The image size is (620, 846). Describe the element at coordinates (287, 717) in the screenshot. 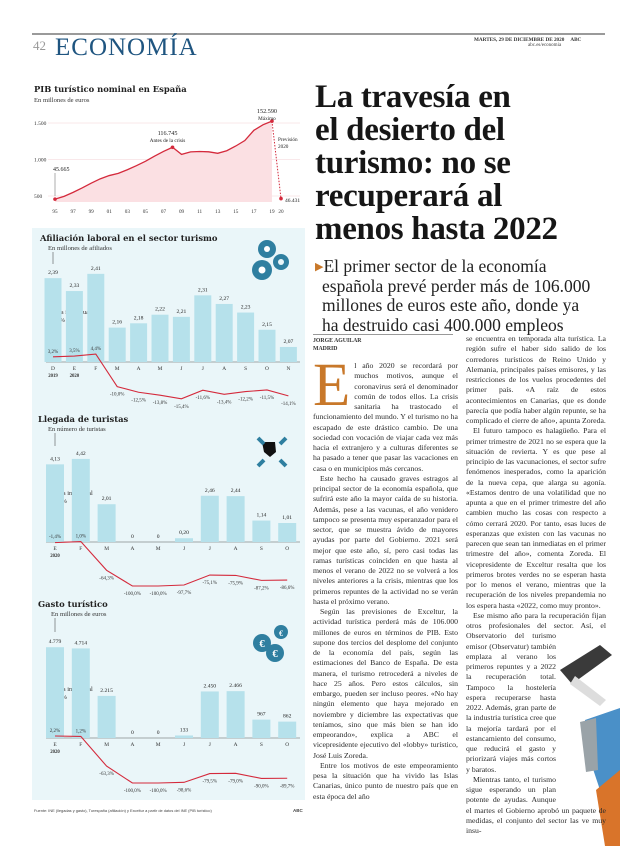

I see `bar-value-label: 862` at that location.